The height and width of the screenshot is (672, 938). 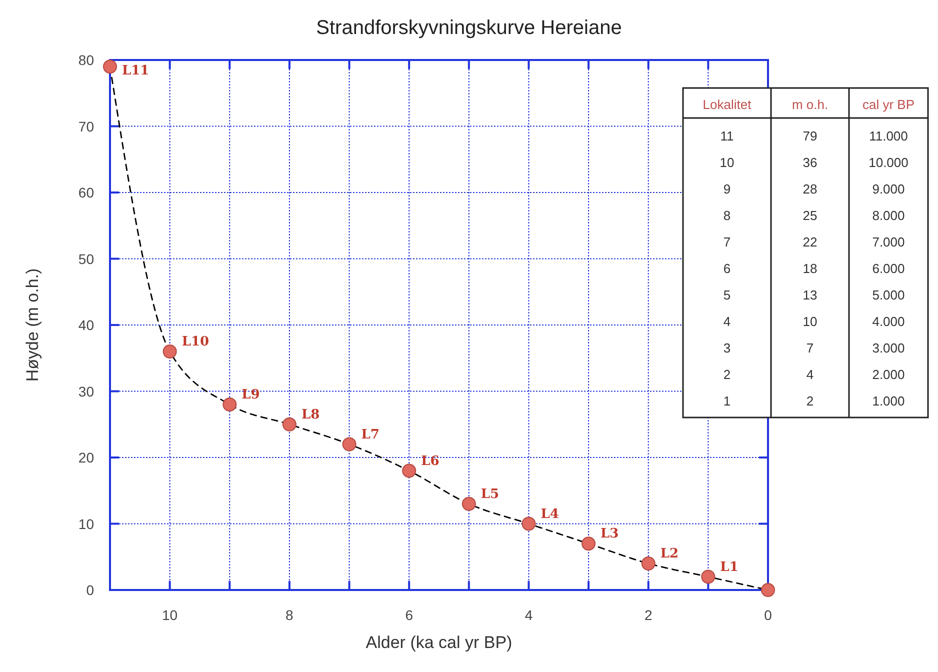 I want to click on x-tick-label: 4, so click(x=528, y=615).